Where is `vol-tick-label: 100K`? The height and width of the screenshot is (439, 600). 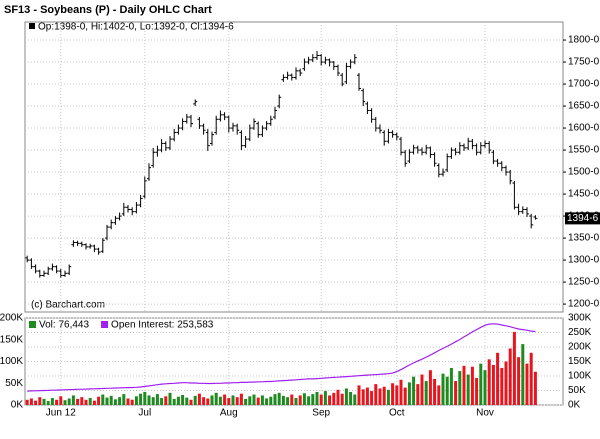 vol-tick-label: 100K is located at coordinates (11, 361).